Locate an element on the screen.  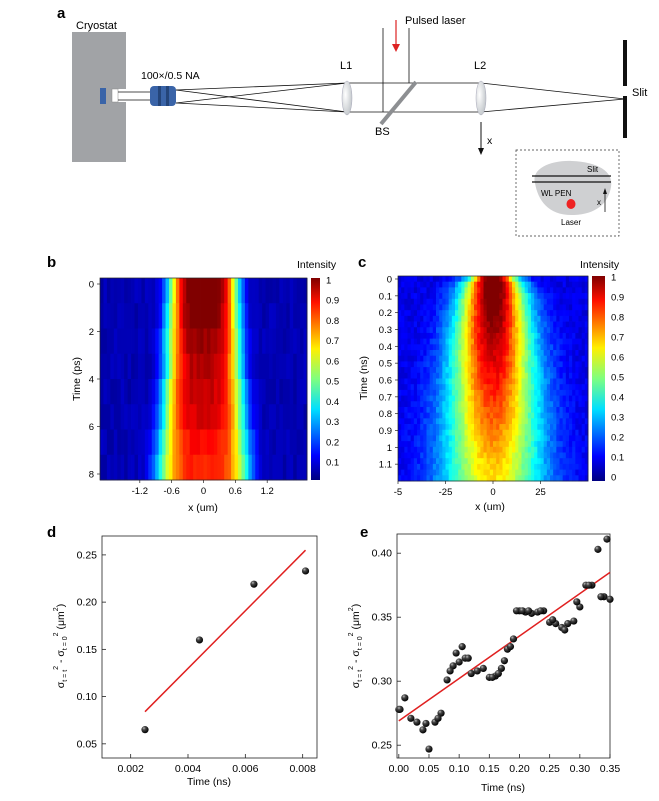
colorbar-b-tick-label: 0.2 is located at coordinates (332, 442).